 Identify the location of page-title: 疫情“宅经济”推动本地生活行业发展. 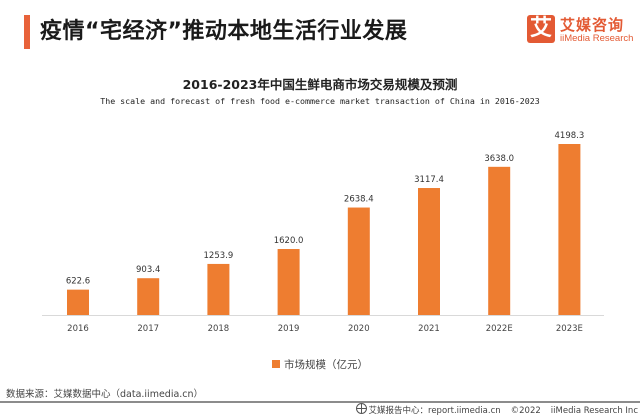
(224, 31).